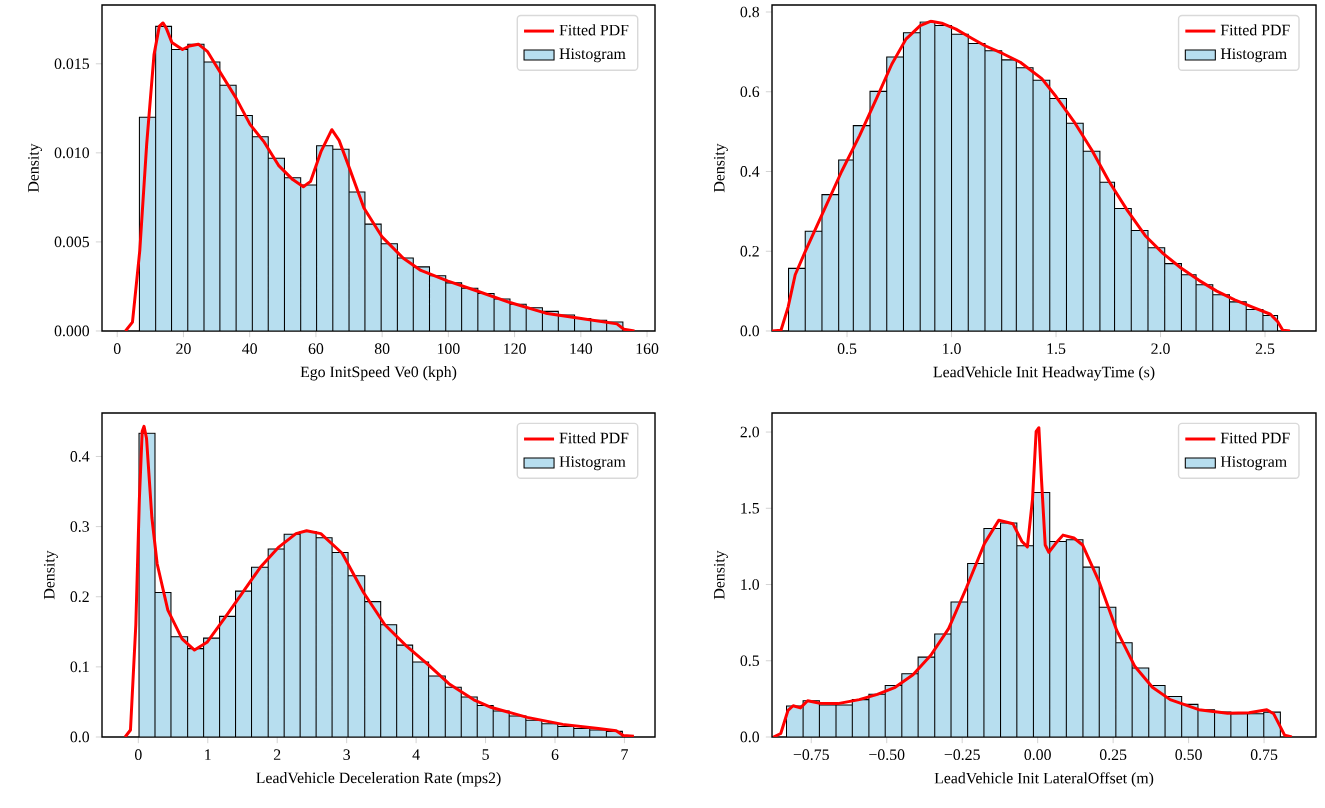 The height and width of the screenshot is (808, 1325). What do you see at coordinates (1044, 373) in the screenshot?
I see `x-axis-title: LeadVehicle Init HeadwayTime (s)` at bounding box center [1044, 373].